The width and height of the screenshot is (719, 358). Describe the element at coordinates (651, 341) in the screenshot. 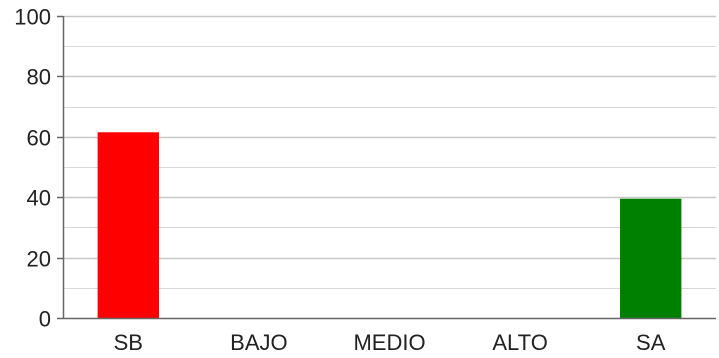

I see `x-tick-label: SA` at that location.